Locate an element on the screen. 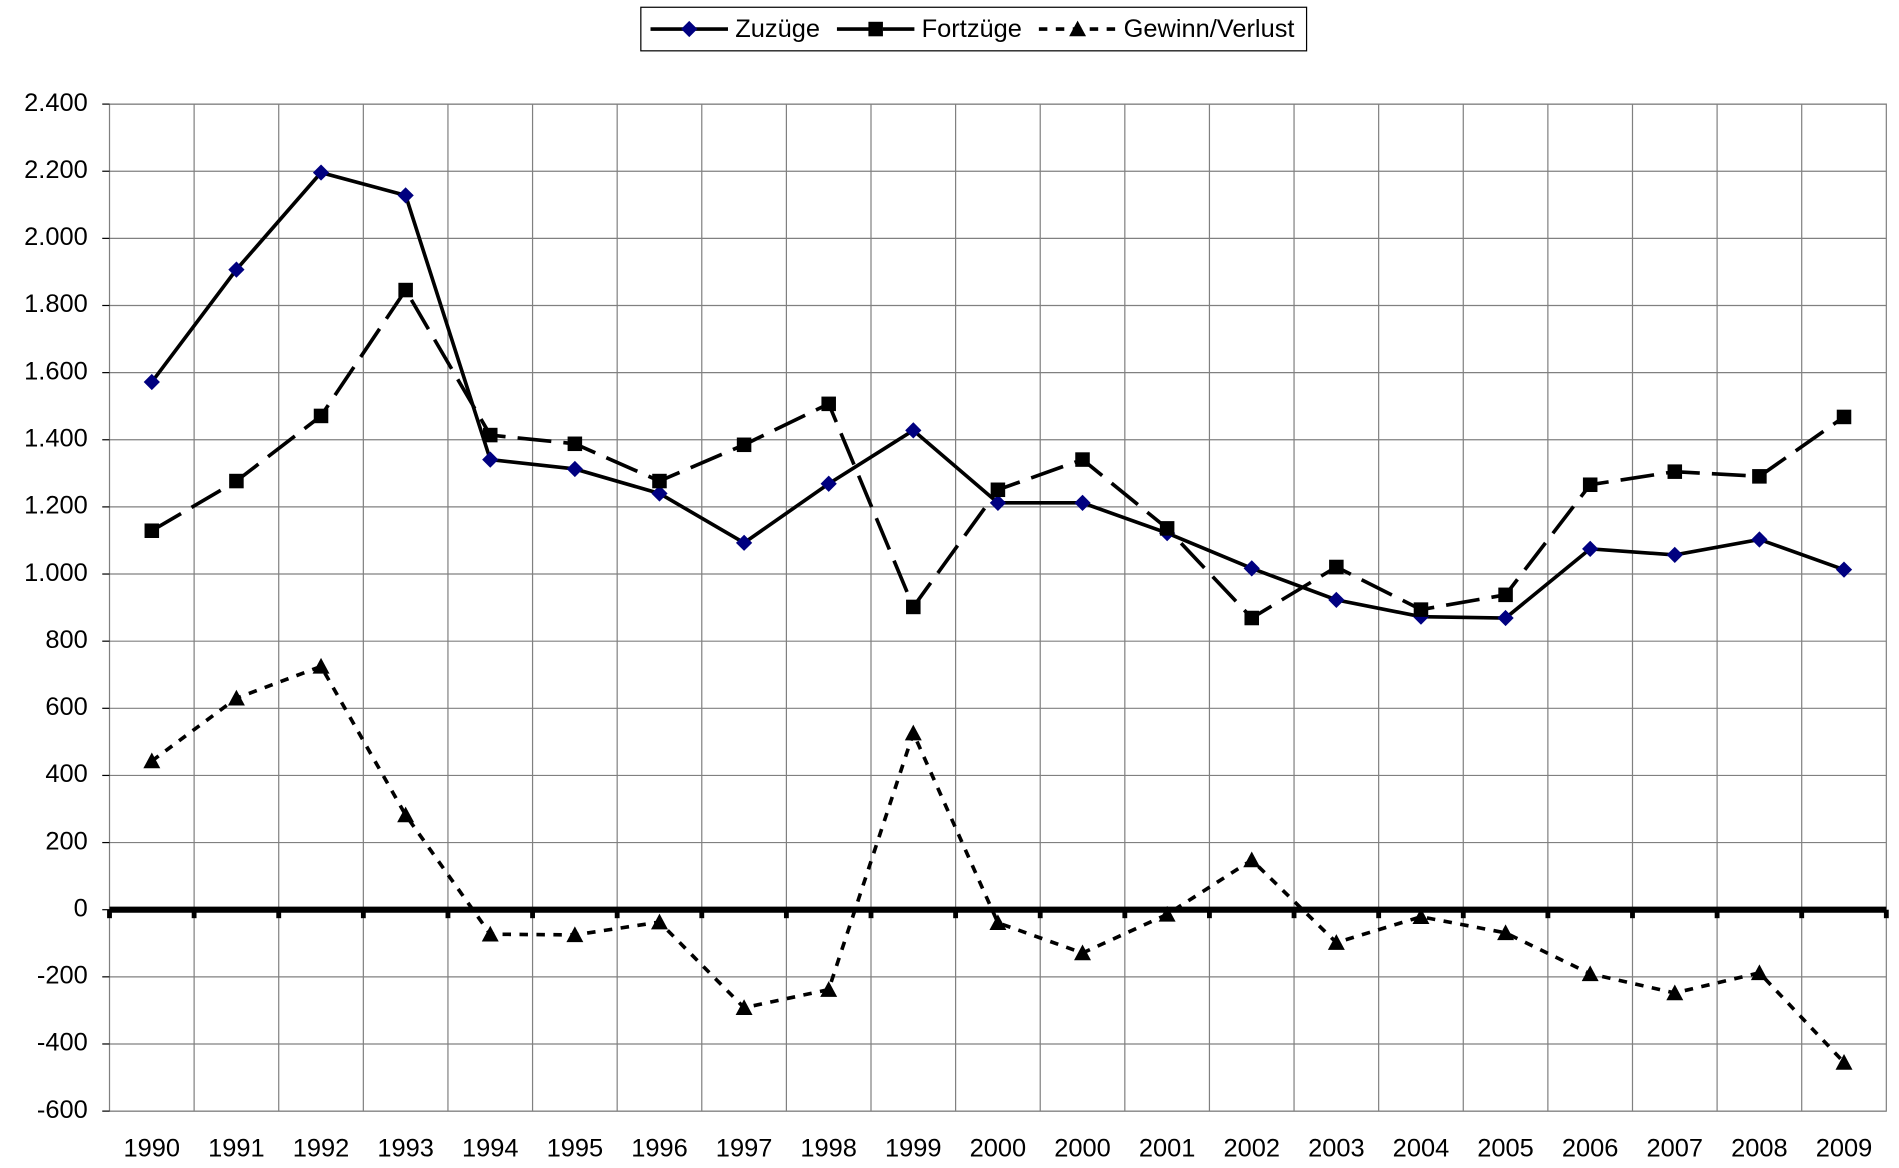  y-tick-label: 0 is located at coordinates (81, 908).